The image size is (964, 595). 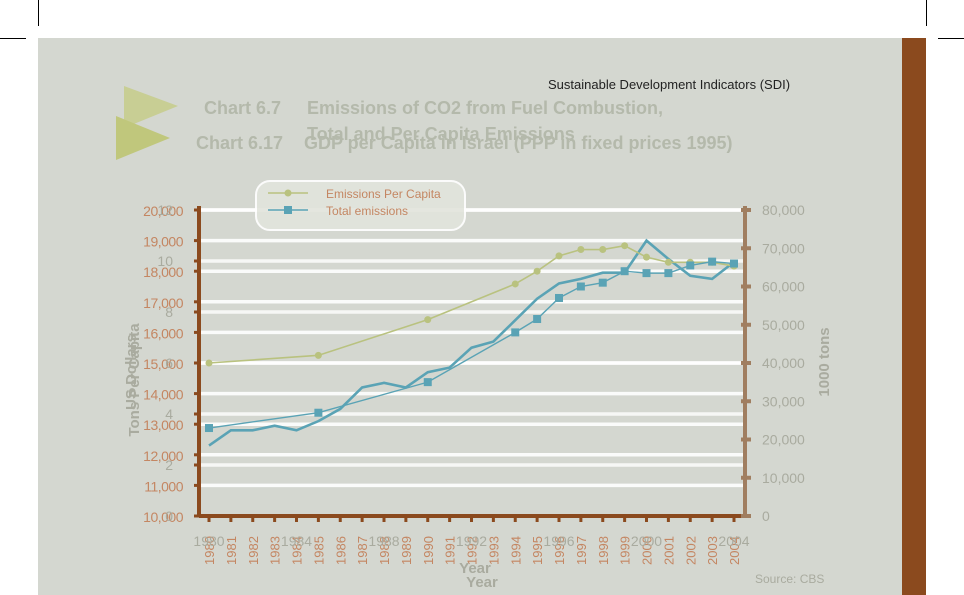 I want to click on y-tick-label: 17,000, so click(x=163, y=303).